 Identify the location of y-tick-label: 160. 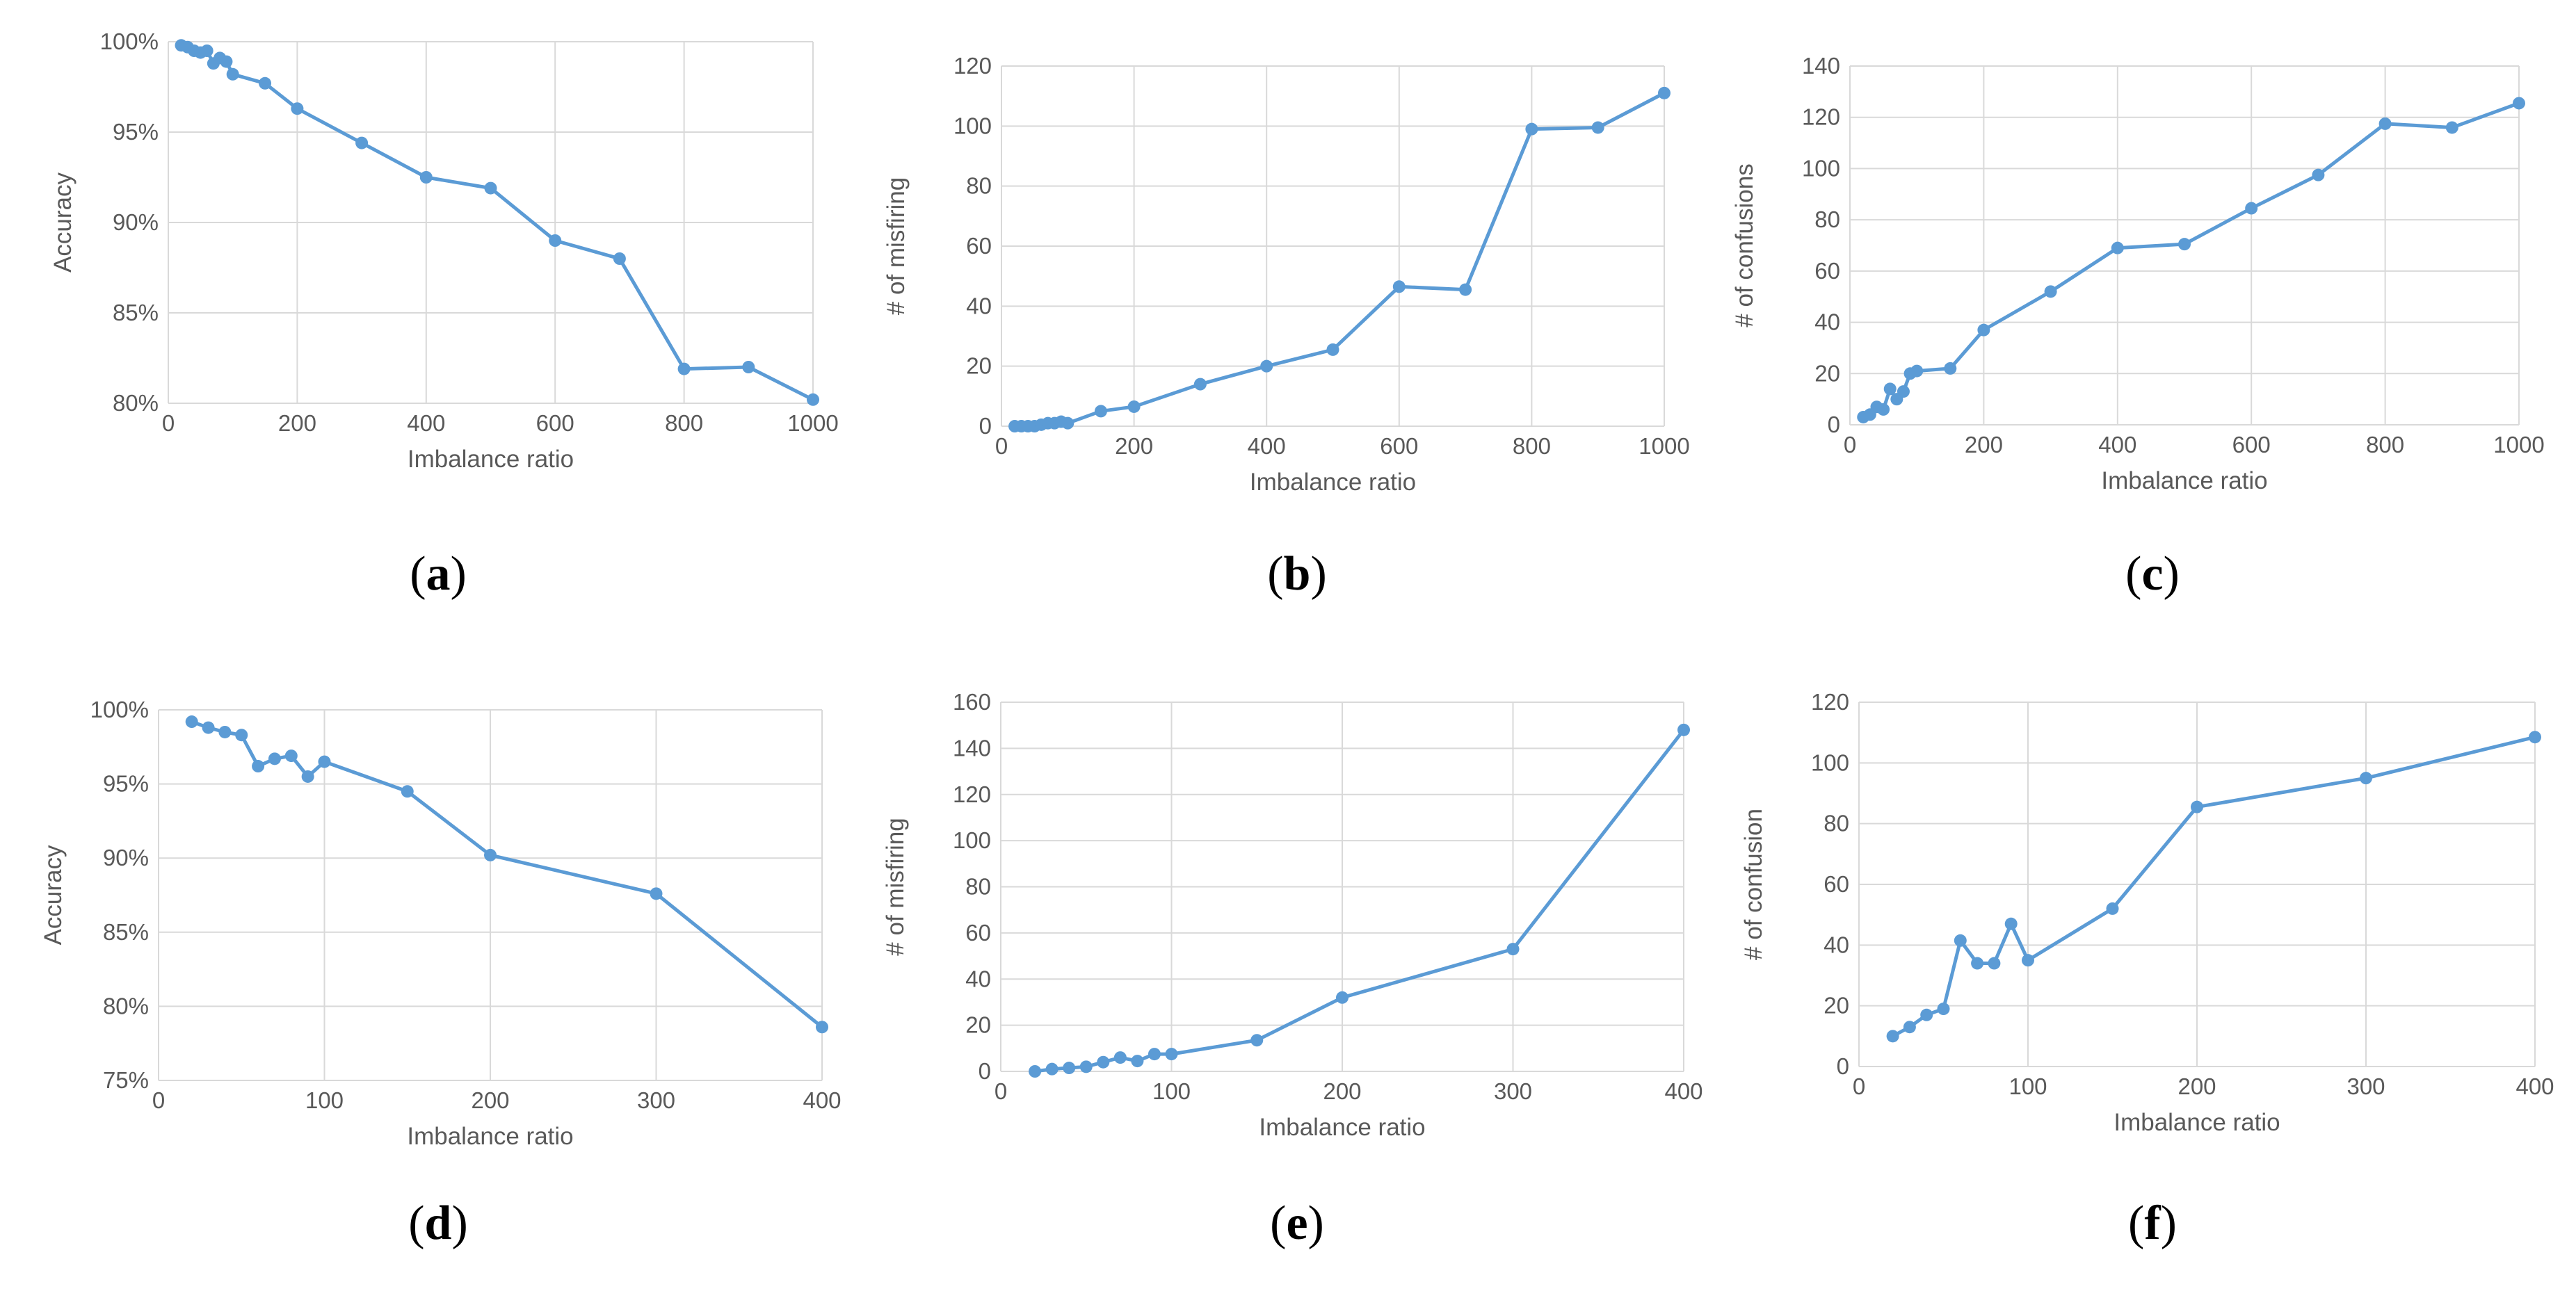
(972, 702).